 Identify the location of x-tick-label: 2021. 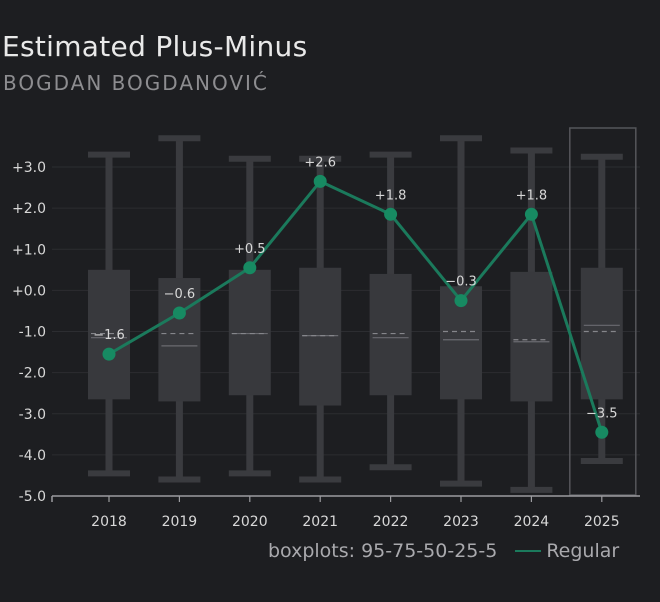
(320, 522).